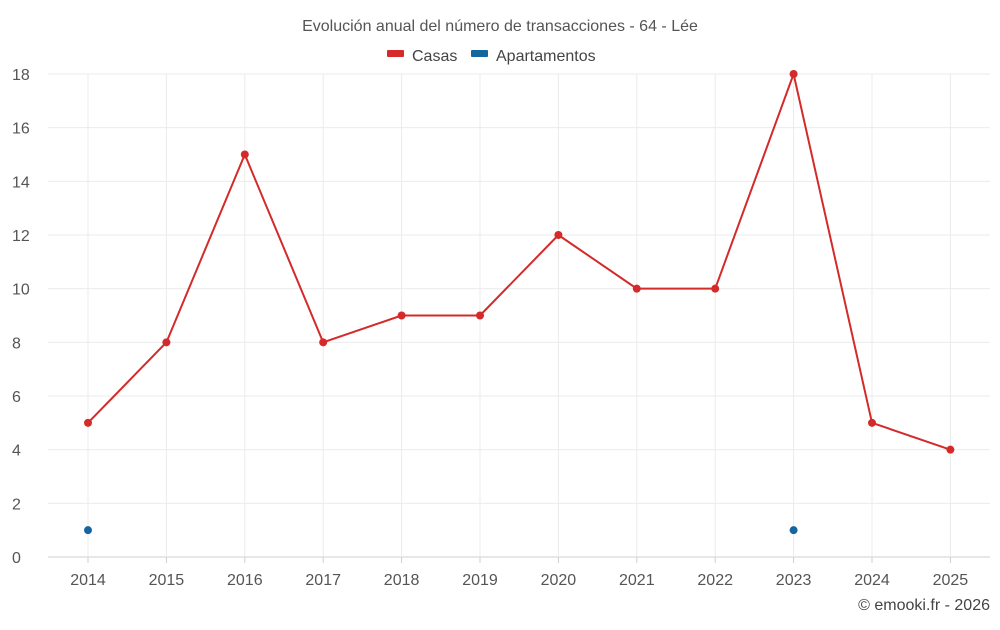 This screenshot has width=1000, height=630. What do you see at coordinates (715, 580) in the screenshot?
I see `x-tick-label: 2022` at bounding box center [715, 580].